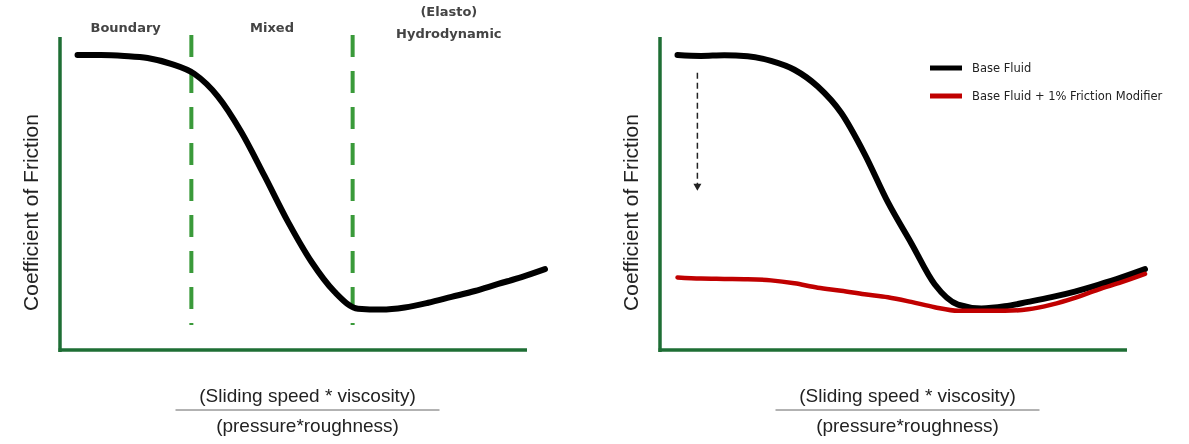 The image size is (1189, 444). I want to click on legend-label: Base Fluid, so click(1002, 68).